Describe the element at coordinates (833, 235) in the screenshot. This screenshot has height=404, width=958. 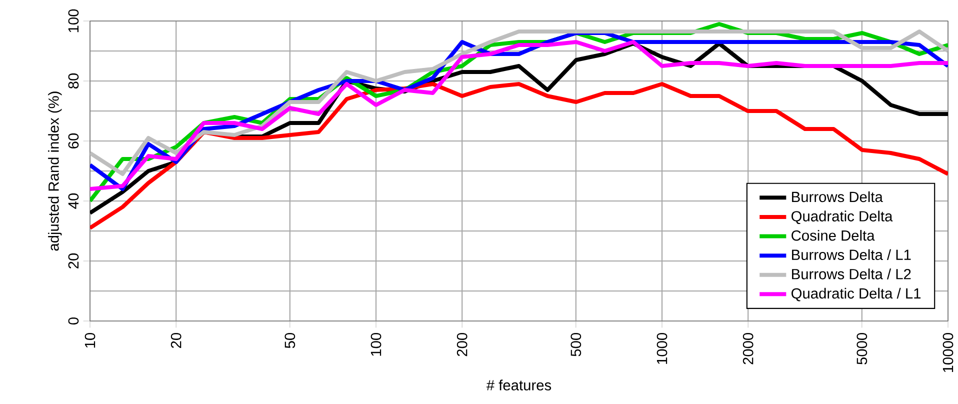
I see `legend-label: Cosine Delta` at that location.